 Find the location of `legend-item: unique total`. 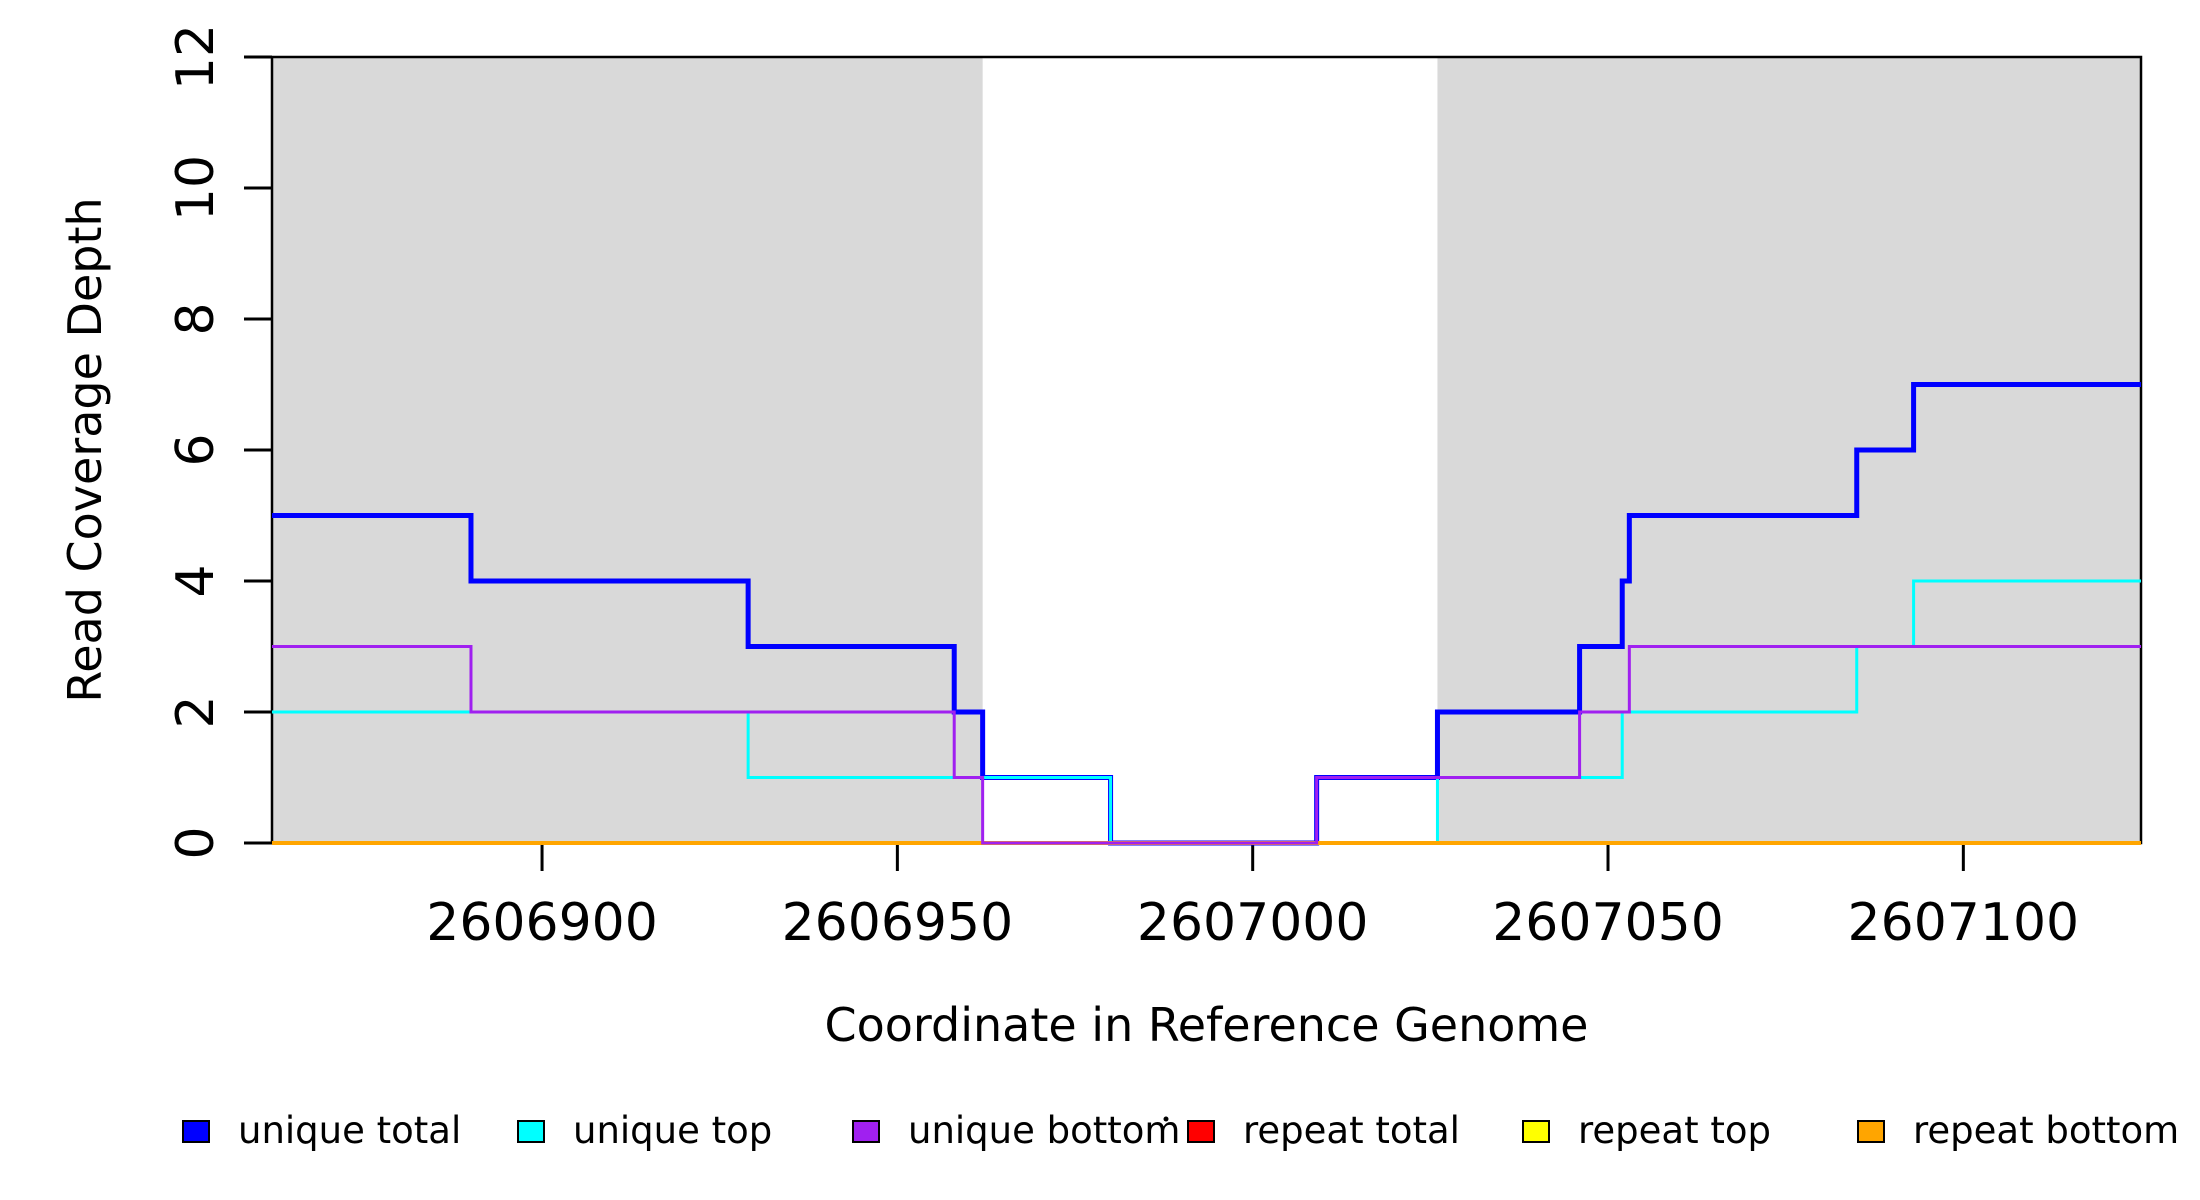

legend-item: unique total is located at coordinates (321, 1131).